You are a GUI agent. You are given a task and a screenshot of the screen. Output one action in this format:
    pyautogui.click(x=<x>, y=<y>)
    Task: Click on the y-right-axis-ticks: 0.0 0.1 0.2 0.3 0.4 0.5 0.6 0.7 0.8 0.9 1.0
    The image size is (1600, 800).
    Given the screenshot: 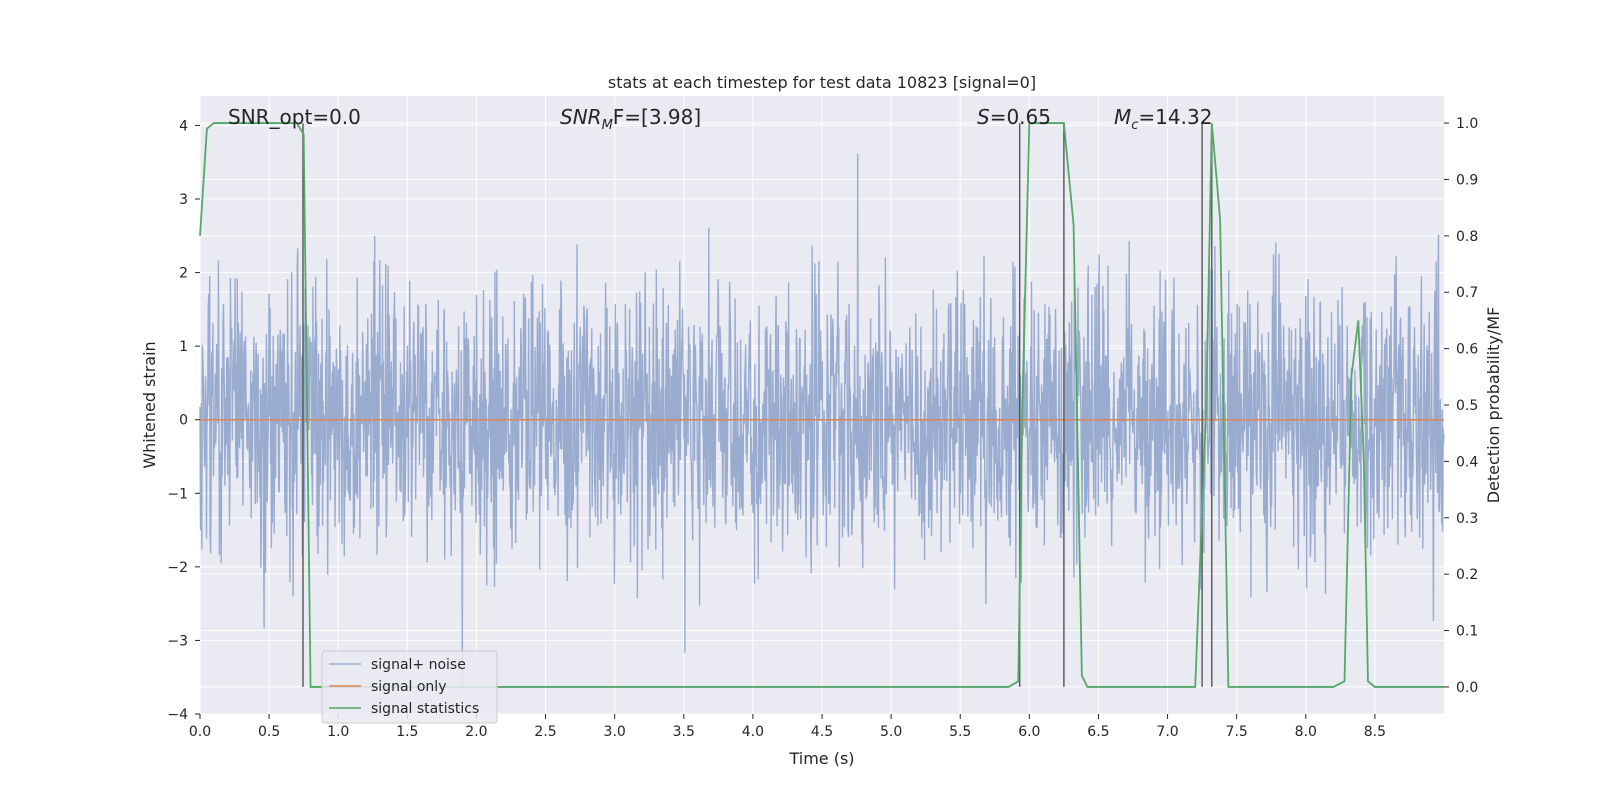 What is the action you would take?
    pyautogui.click(x=1461, y=406)
    